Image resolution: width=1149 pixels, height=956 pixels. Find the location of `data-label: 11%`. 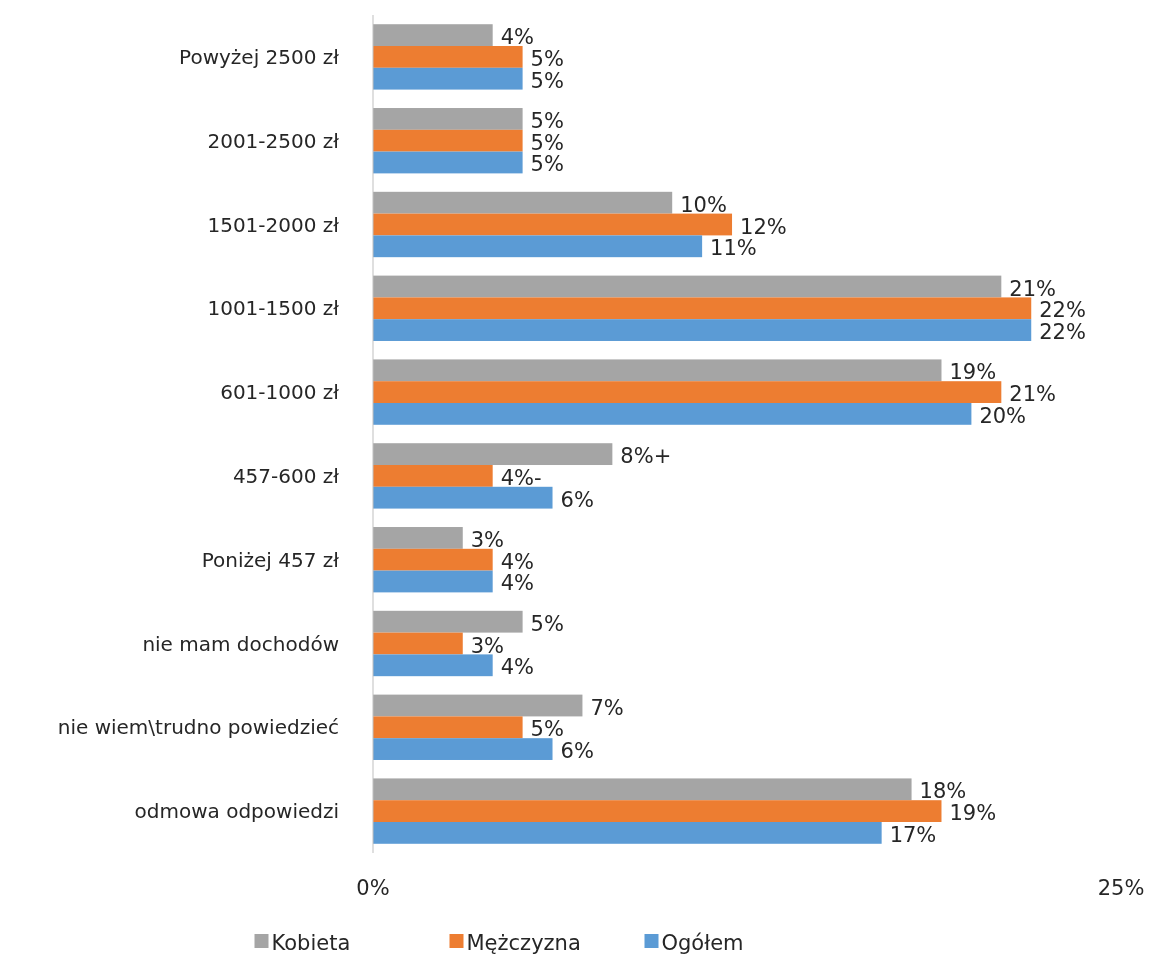

data-label: 11% is located at coordinates (733, 248).